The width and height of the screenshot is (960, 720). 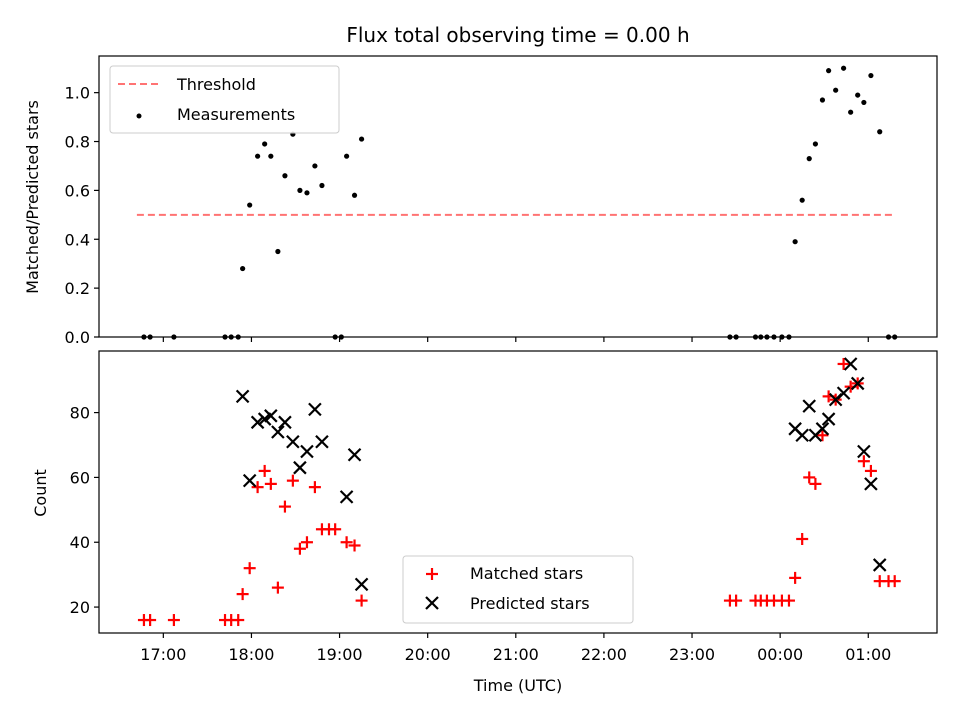 I want to click on predicted-legend-label: Predicted stars, so click(x=530, y=603).